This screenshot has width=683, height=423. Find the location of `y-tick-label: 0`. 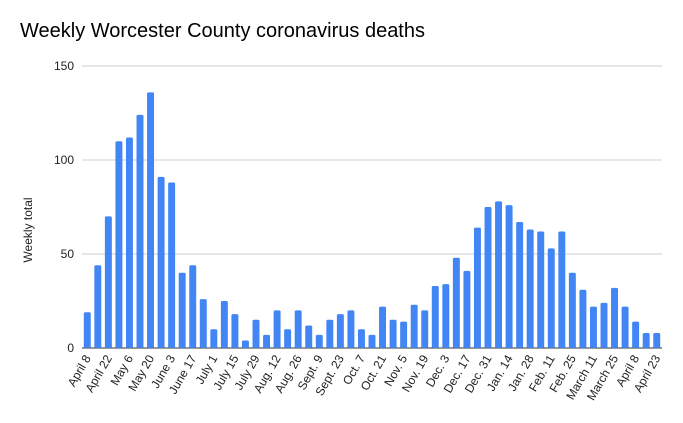

y-tick-label: 0 is located at coordinates (70, 348).